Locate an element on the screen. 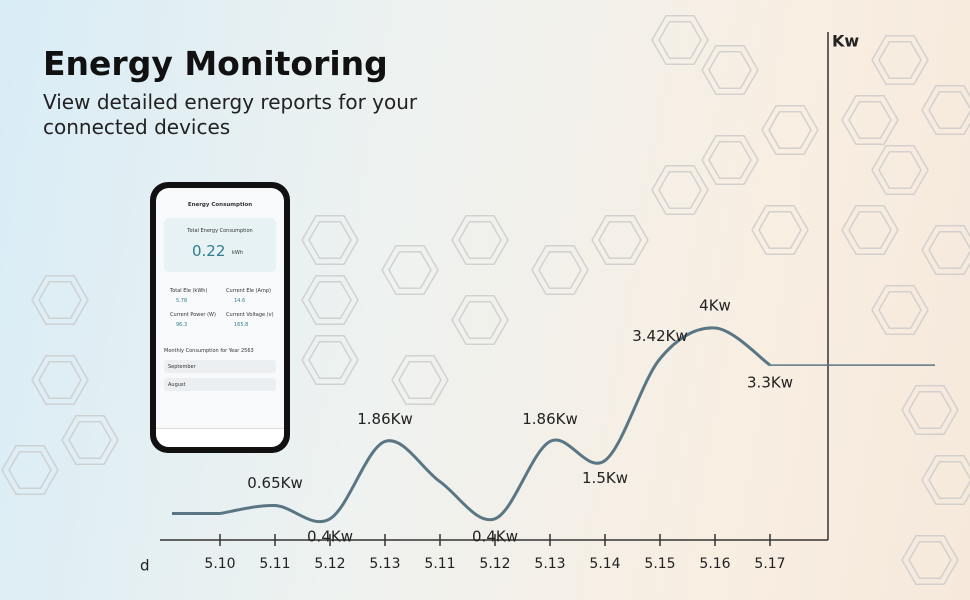 This screenshot has height=600, width=970. total: 0.22 is located at coordinates (209, 251).